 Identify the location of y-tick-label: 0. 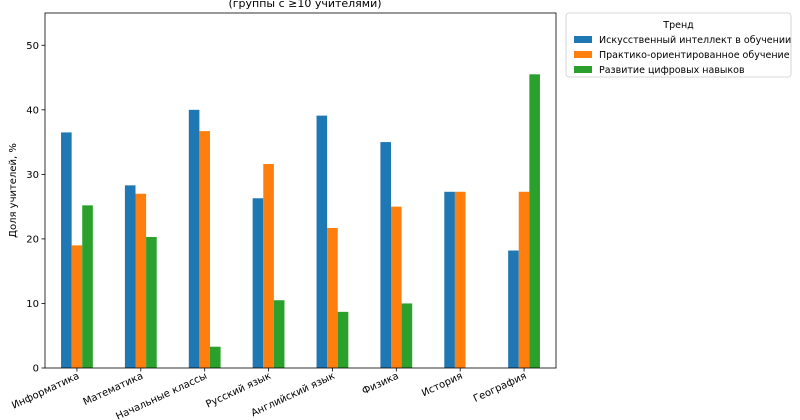
(36, 369).